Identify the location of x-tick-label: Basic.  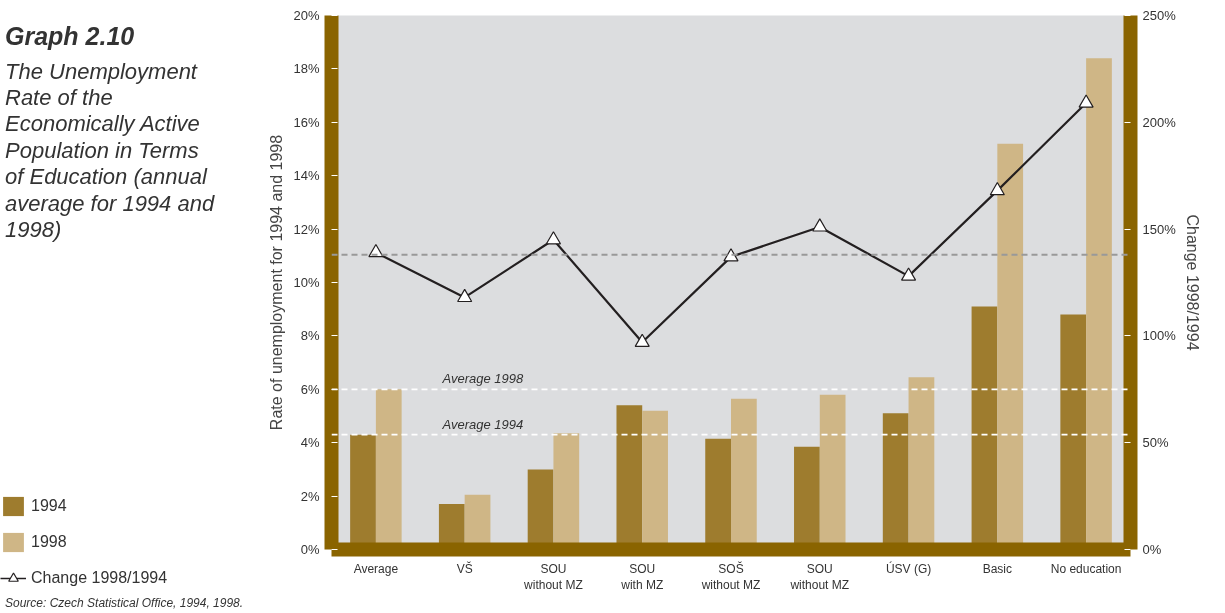
(997, 568).